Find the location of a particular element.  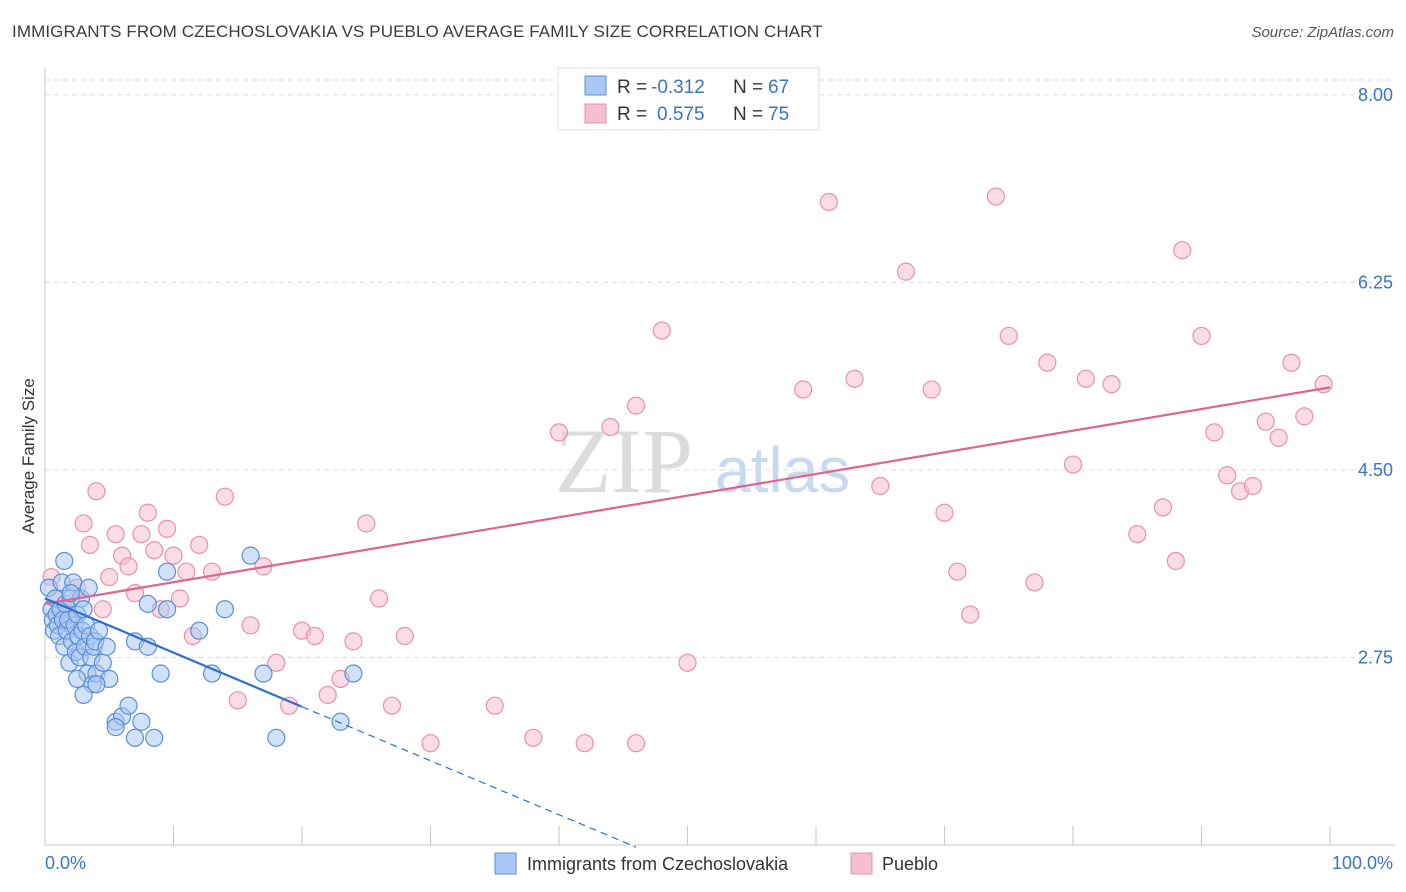

czechoslovakia-trend-line is located at coordinates (173, 652).